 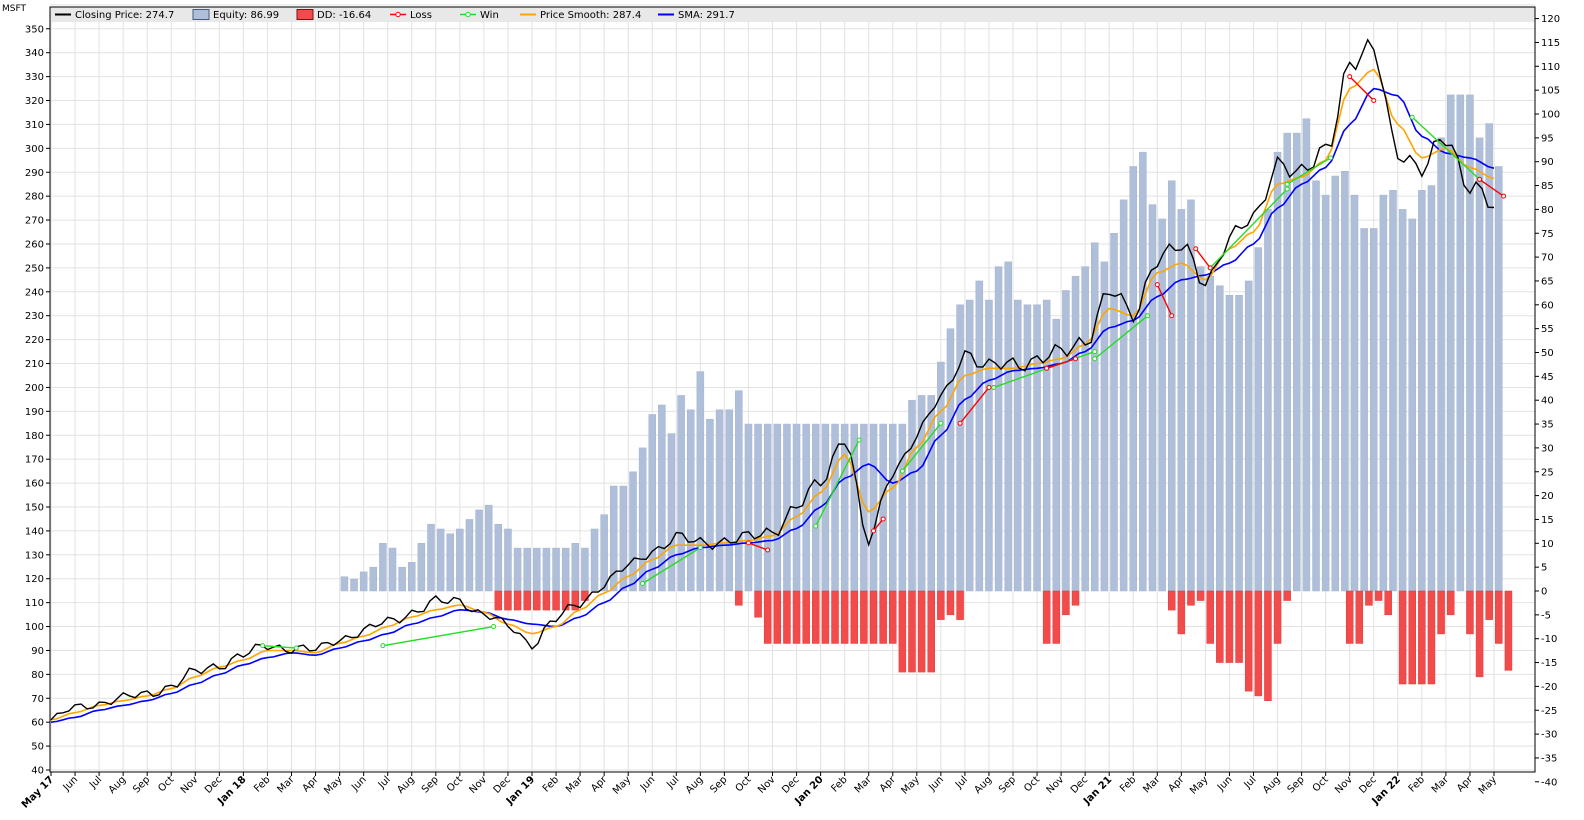 What do you see at coordinates (34, 364) in the screenshot?
I see `y-left-tick-label: 210` at bounding box center [34, 364].